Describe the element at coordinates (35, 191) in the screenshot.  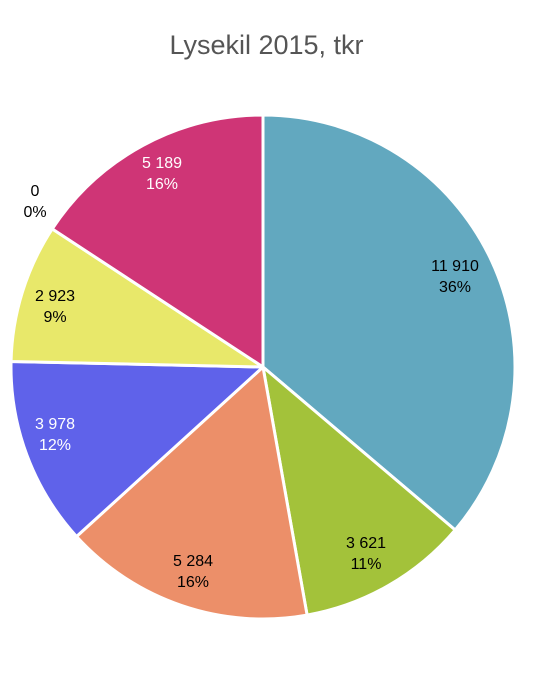
I see `slice-value-label-5: 0` at that location.